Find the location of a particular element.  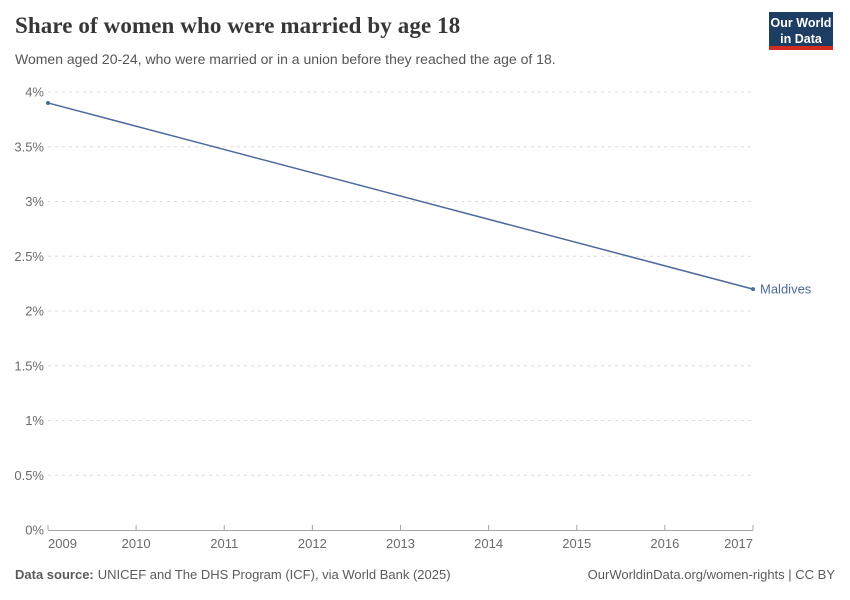

y-axis-label: 3.5% is located at coordinates (29, 146).